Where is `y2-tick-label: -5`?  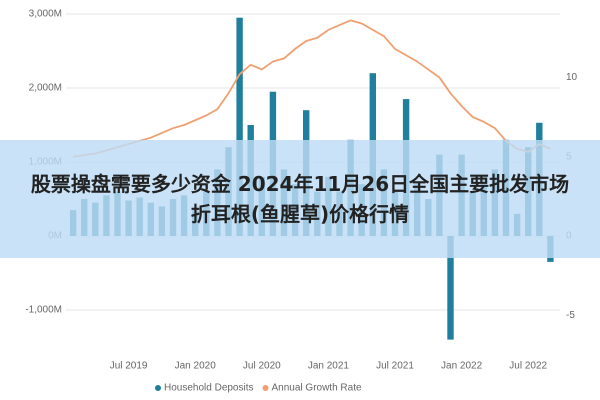
y2-tick-label: -5 is located at coordinates (570, 315).